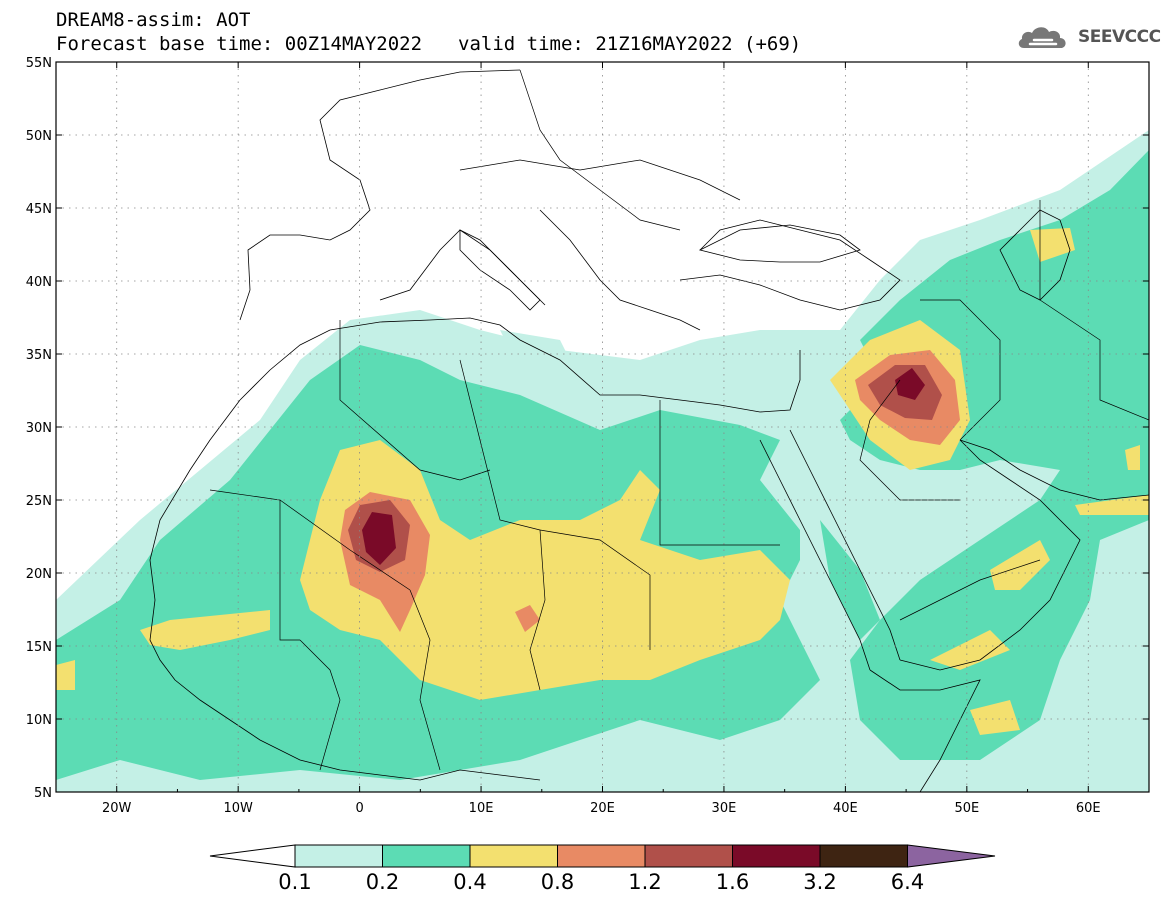  What do you see at coordinates (239, 44) in the screenshot?
I see `base-time: Forecast base time: 00Z14MAY2022` at bounding box center [239, 44].